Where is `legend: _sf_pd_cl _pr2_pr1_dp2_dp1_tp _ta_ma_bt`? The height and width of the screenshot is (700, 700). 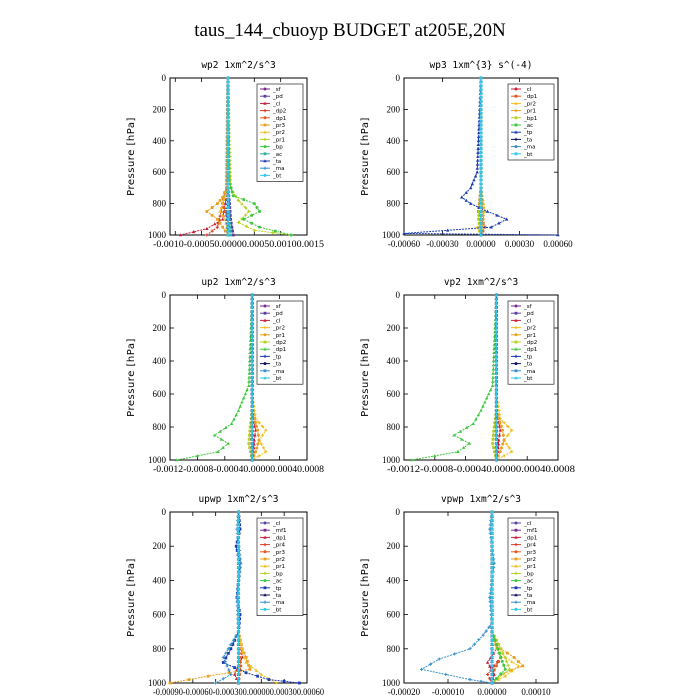 legend: _sf_pd_cl _pr2_pr1_dp2_dp1_tp _ta_ma_bt is located at coordinates (531, 342).